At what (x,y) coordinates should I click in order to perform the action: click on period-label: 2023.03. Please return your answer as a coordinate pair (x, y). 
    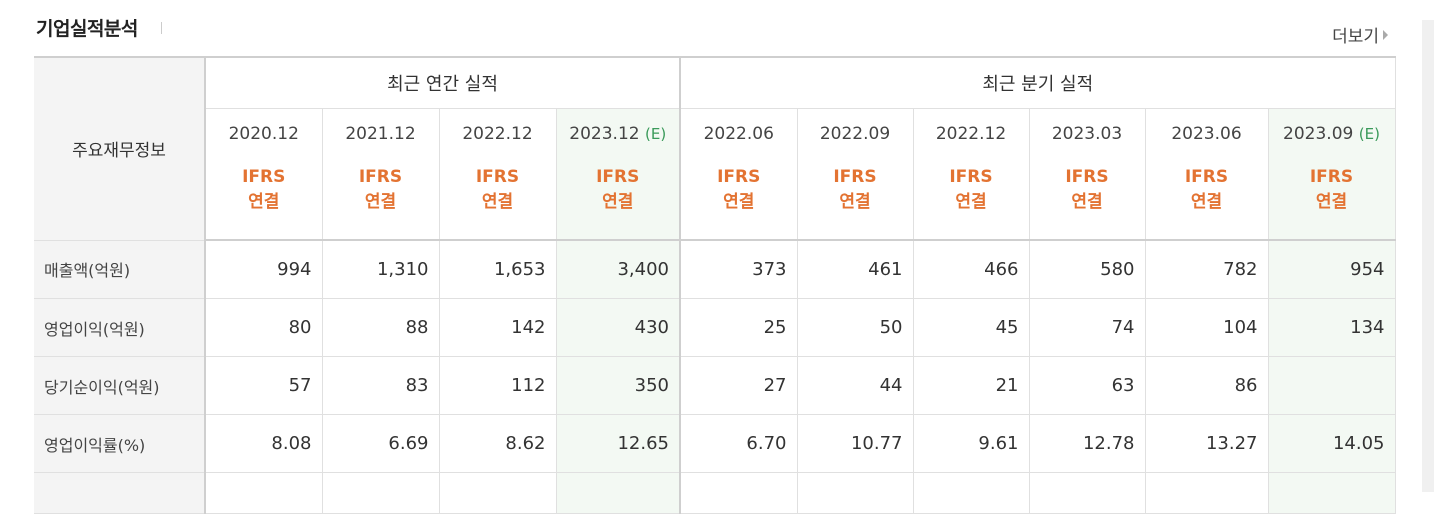
    Looking at the image, I should click on (1087, 134).